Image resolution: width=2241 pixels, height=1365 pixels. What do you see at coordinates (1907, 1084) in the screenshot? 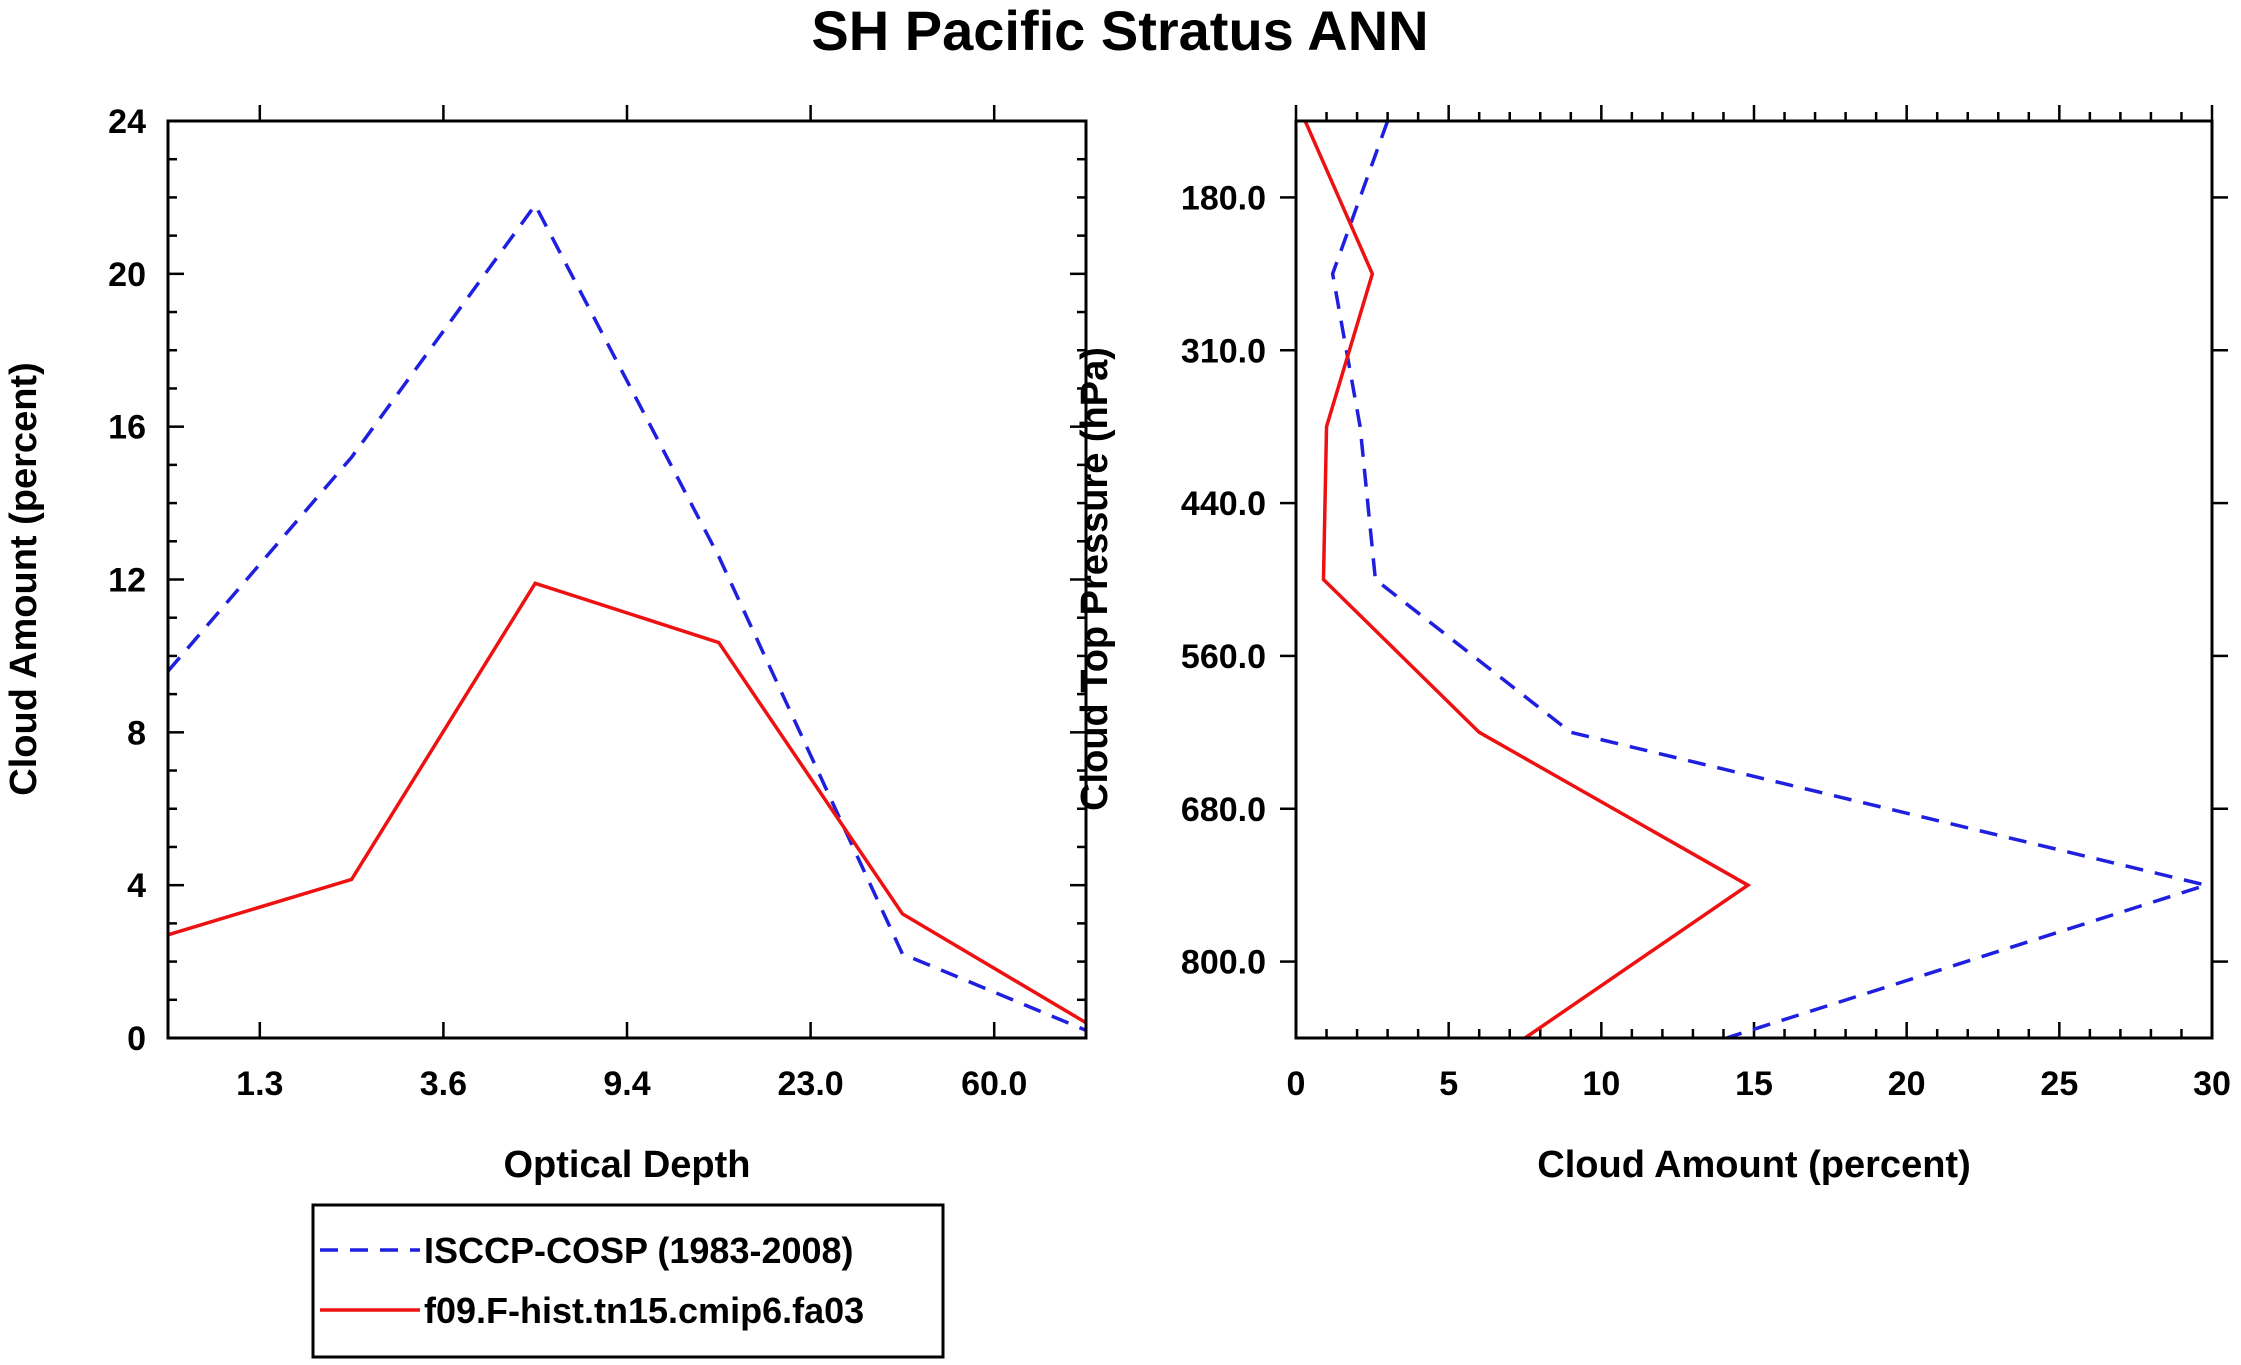
I see `right-x-tick-label: 20` at bounding box center [1907, 1084].